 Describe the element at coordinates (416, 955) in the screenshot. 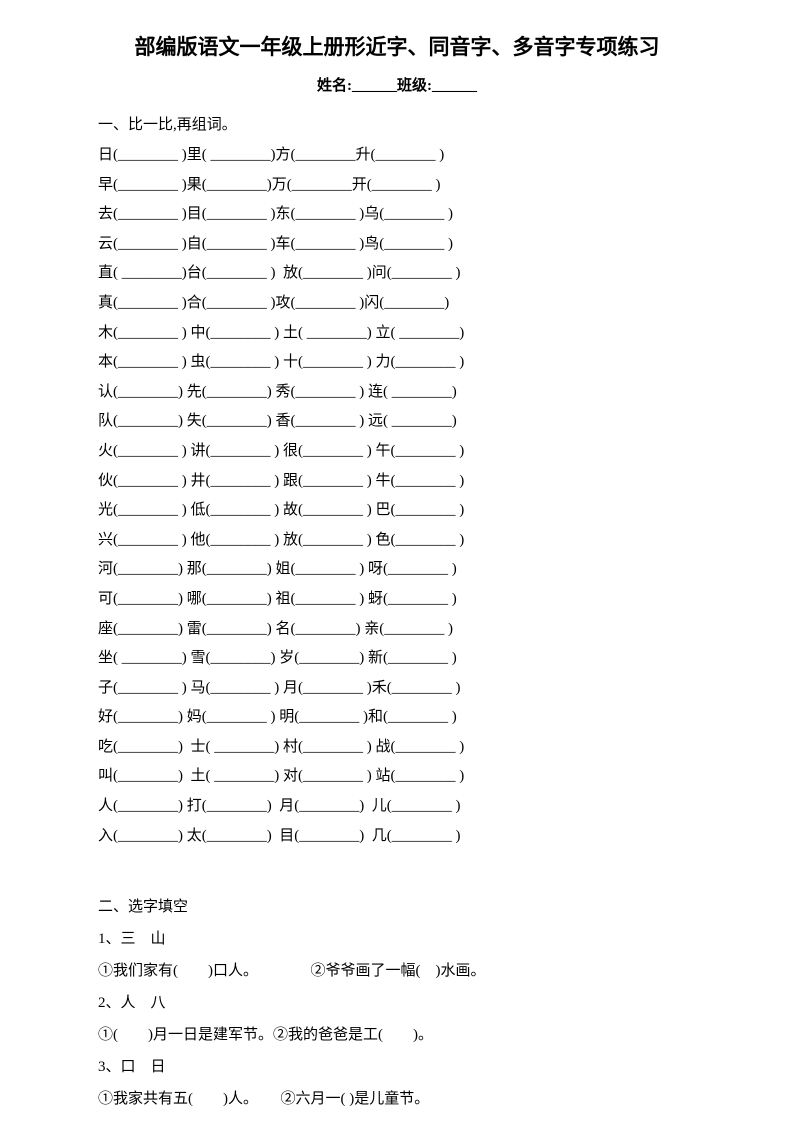

I see `section2-item: 1、三 山 ①我们家有( )口人。 ②爷爷画了一幅( )水画。` at that location.